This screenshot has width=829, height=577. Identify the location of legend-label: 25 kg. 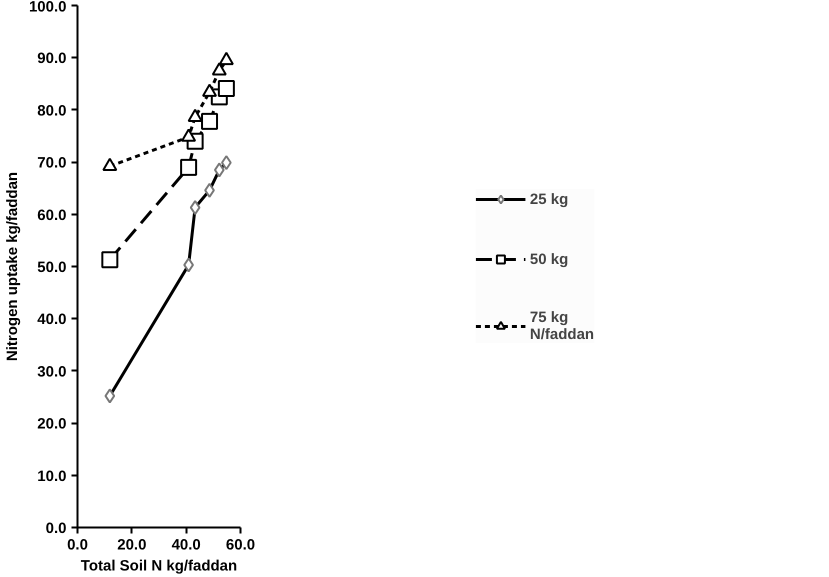
(549, 199).